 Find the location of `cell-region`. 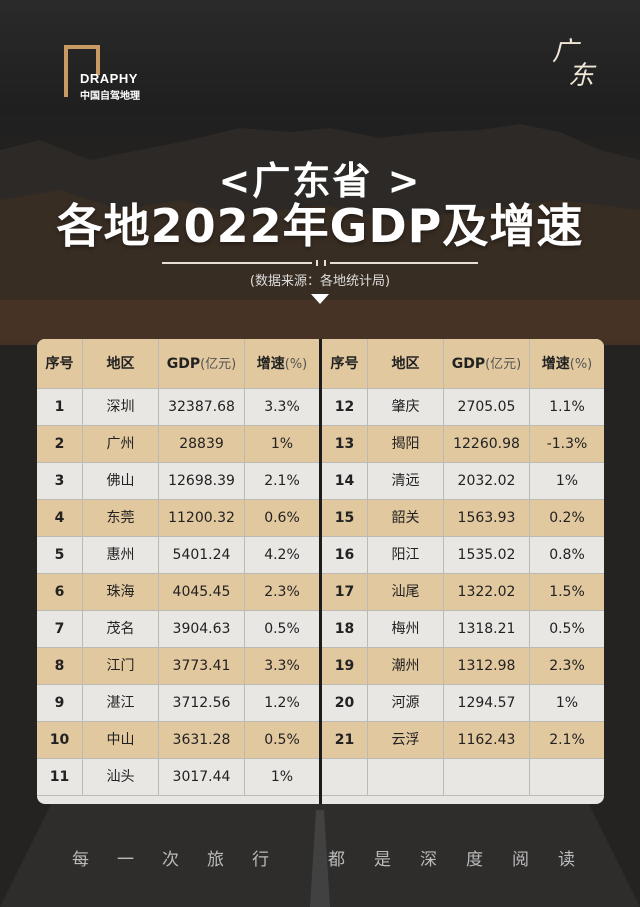

cell-region is located at coordinates (406, 777).